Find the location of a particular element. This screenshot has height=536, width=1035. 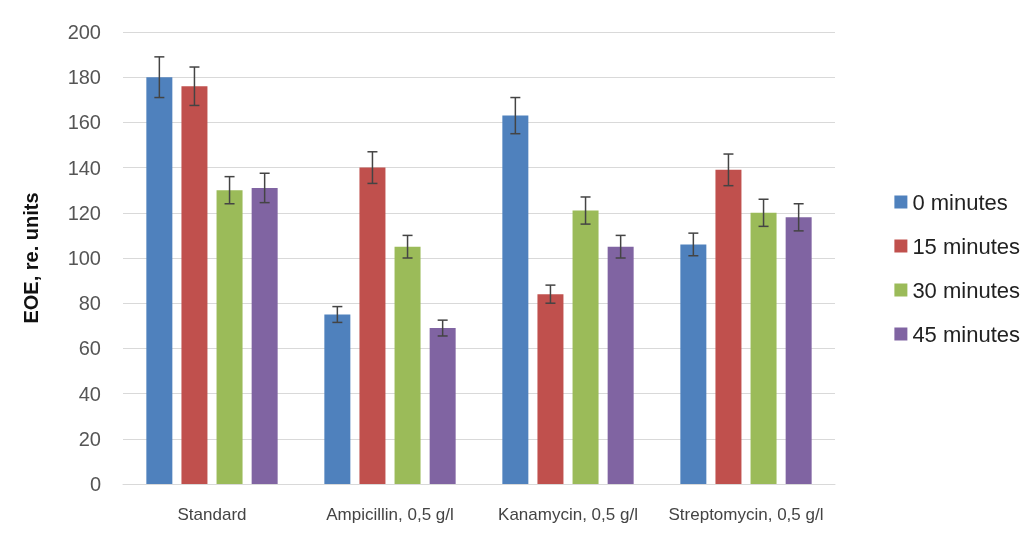

y-tick-label: 80 is located at coordinates (89, 303).